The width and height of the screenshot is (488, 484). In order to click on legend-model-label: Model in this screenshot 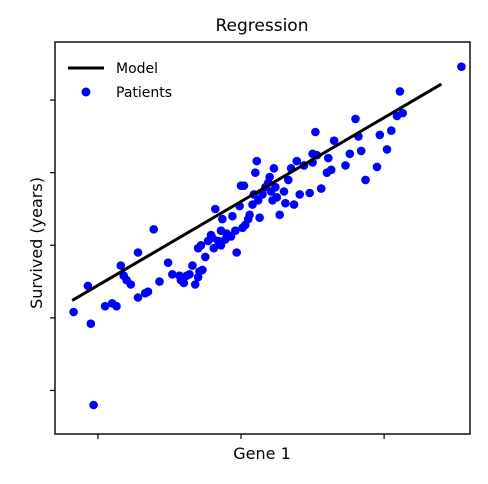, I will do `click(137, 69)`.